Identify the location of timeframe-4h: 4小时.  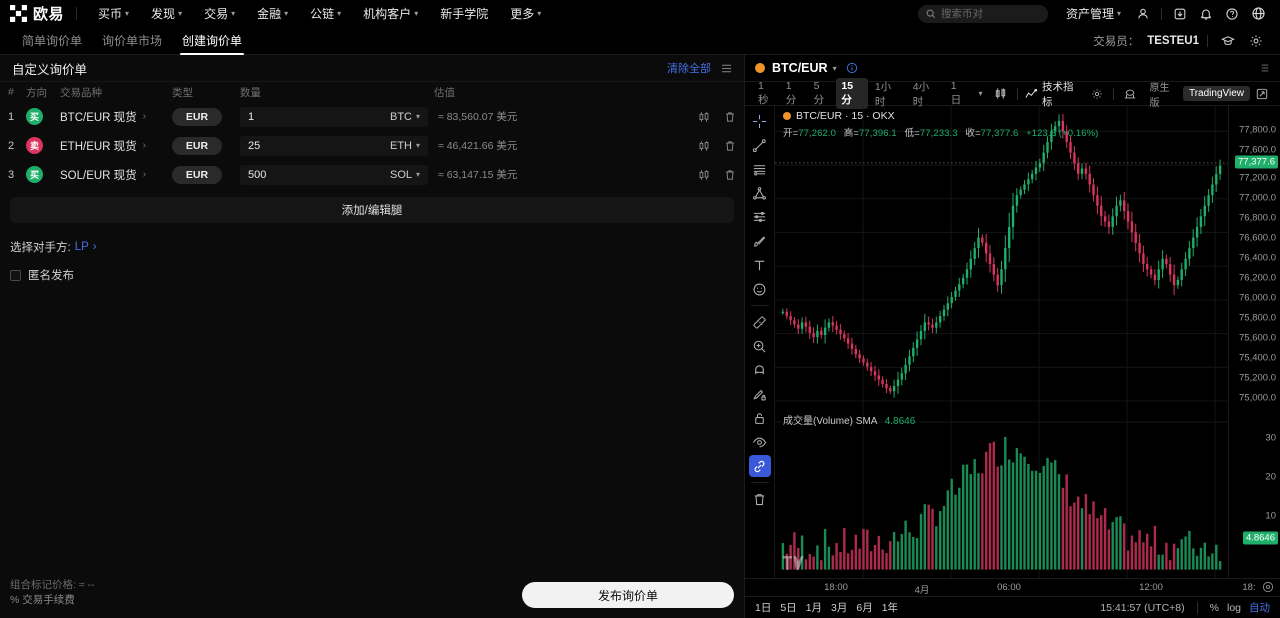
(921, 94).